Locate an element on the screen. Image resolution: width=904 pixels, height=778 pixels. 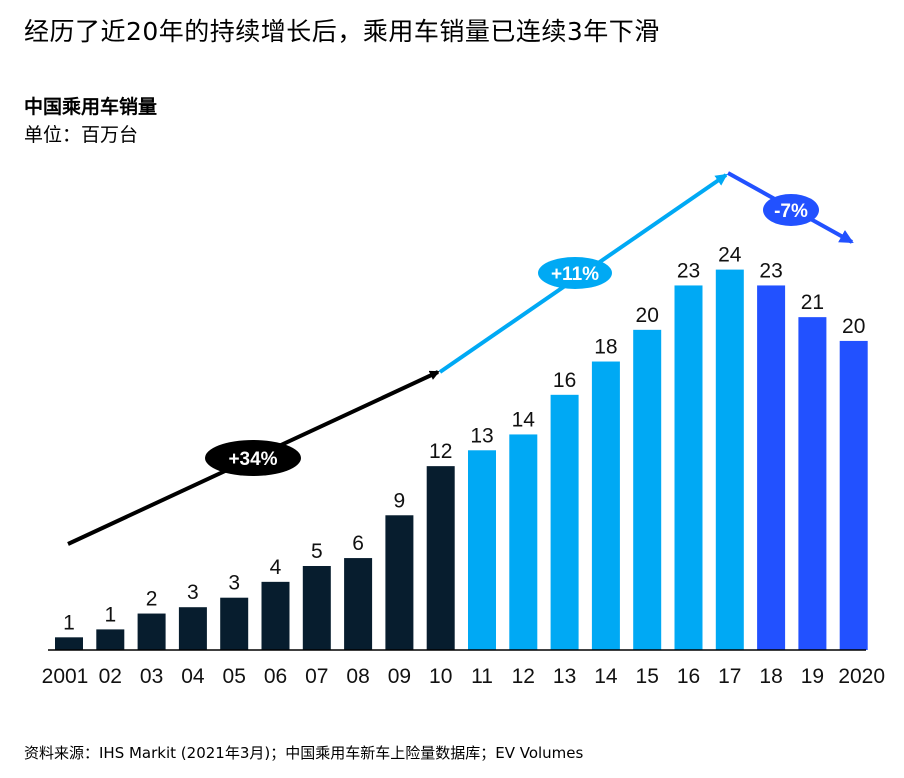
x-tick-2020: 2020 is located at coordinates (861, 676).